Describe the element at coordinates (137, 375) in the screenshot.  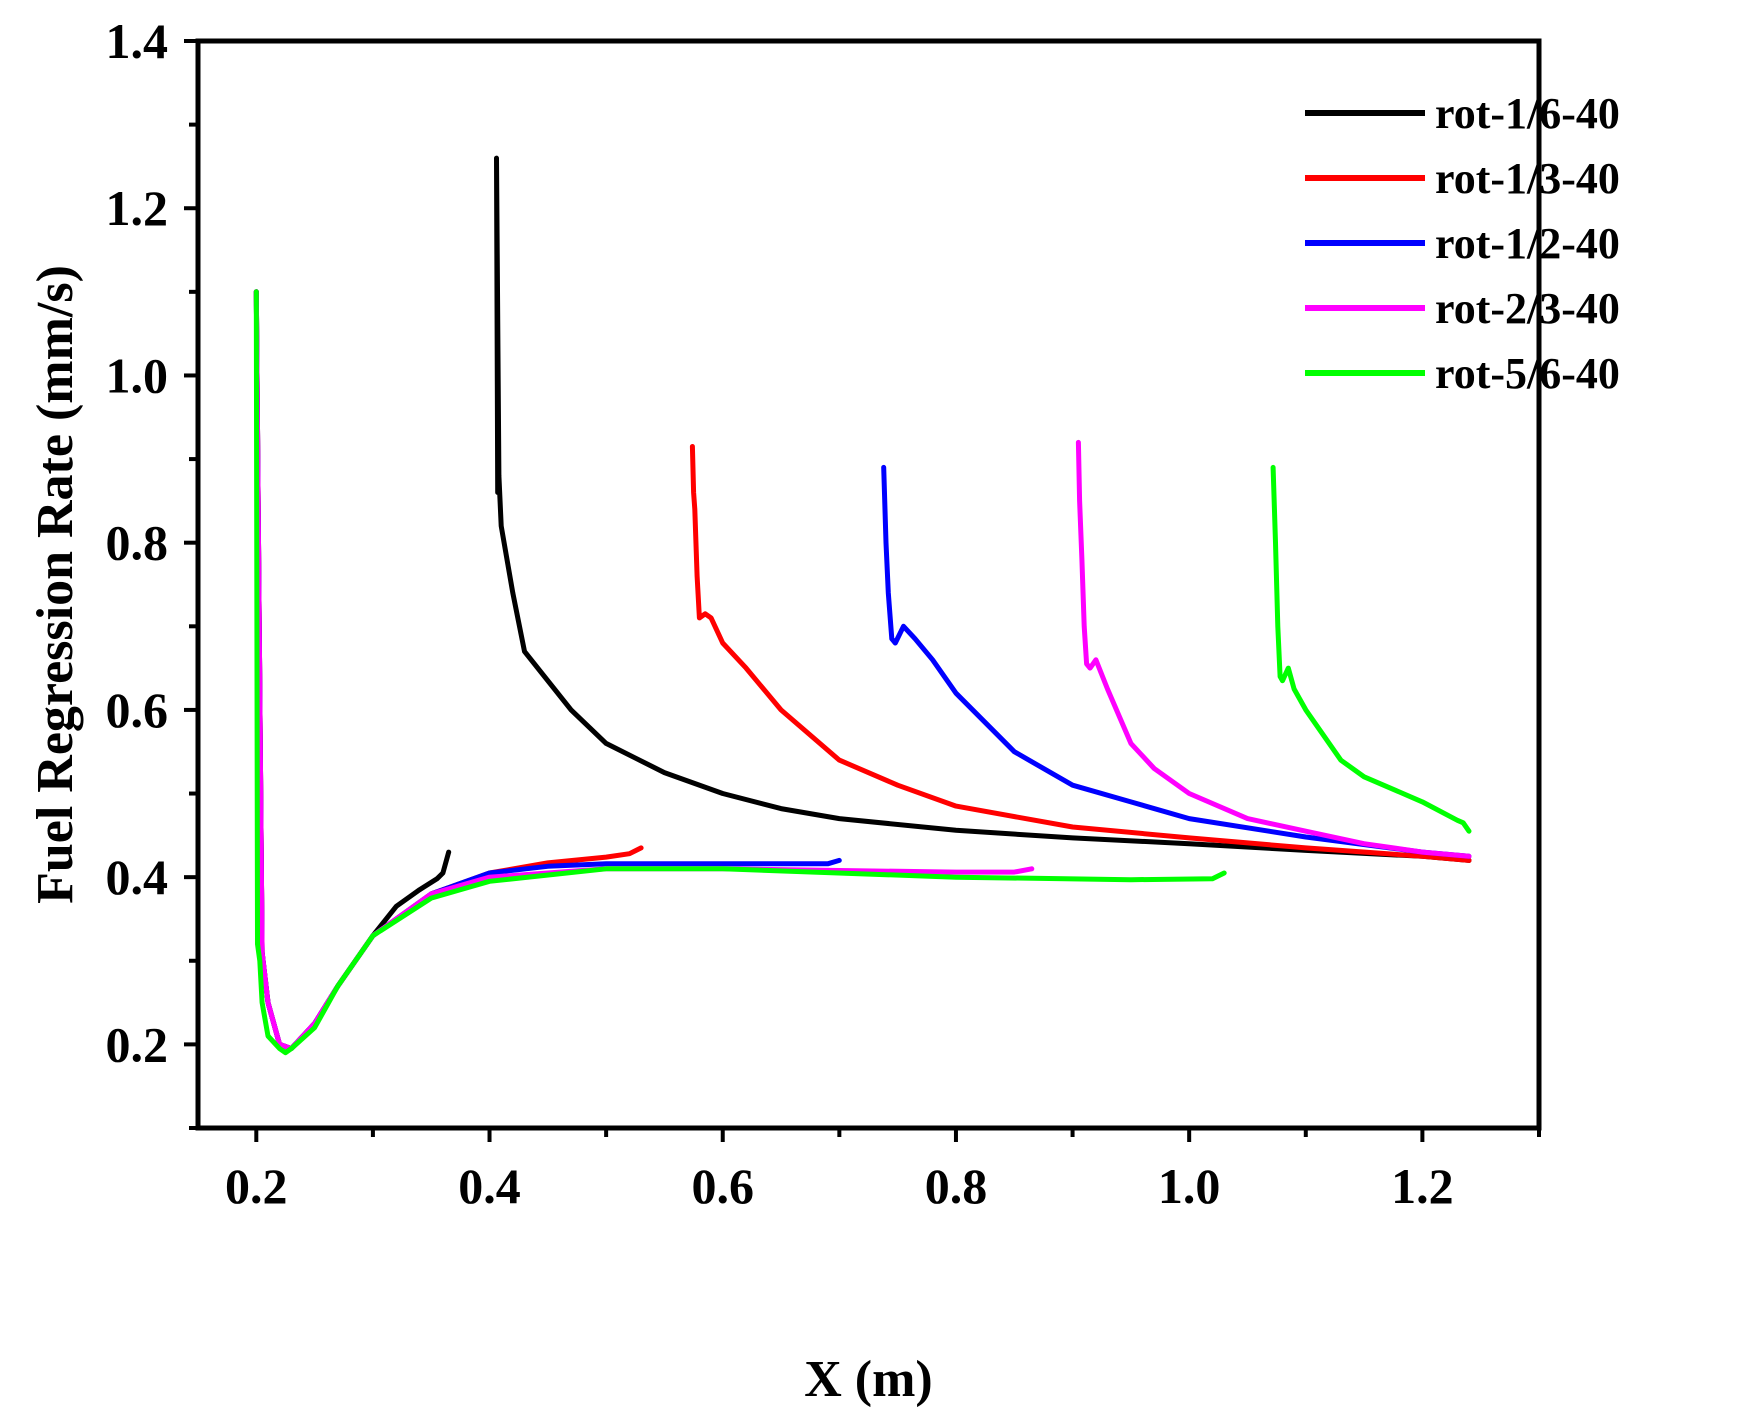
I see `y-tick-label: 1.0` at that location.